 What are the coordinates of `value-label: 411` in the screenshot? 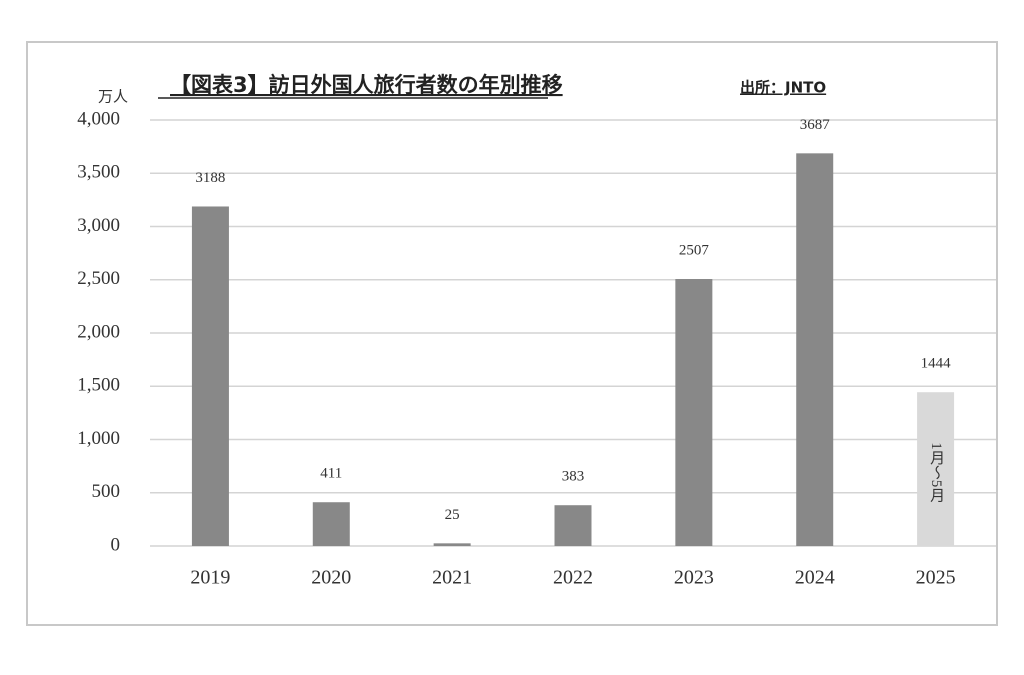 It's located at (331, 474).